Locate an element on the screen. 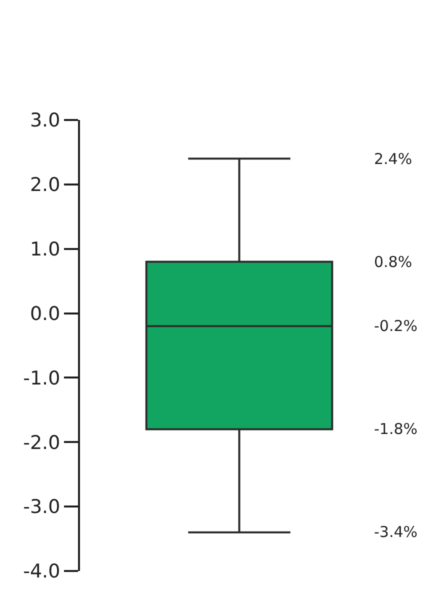 The height and width of the screenshot is (595, 442). y-tick-label: 3.0 is located at coordinates (45, 121).